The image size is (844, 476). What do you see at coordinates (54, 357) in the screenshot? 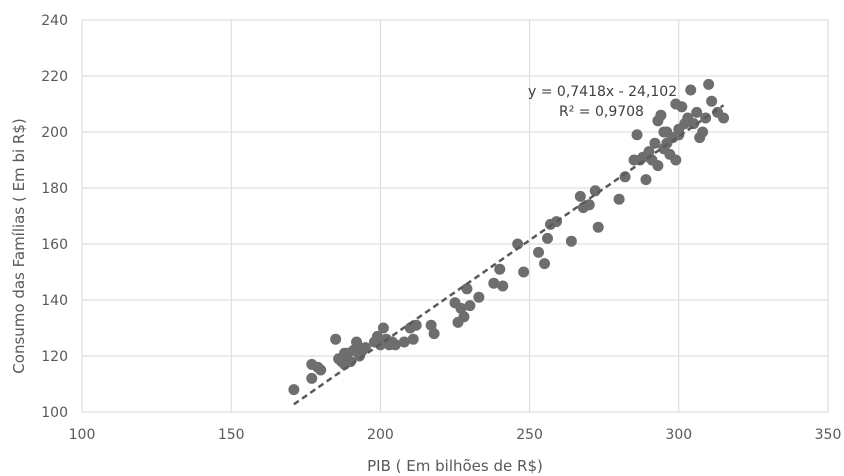
I see `y-tick-label: 120` at bounding box center [54, 357].